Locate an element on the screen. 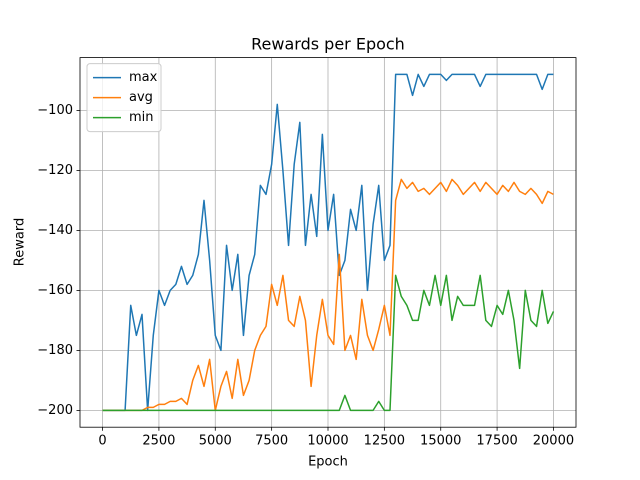 The width and height of the screenshot is (640, 480). chart-title: Rewards per Epoch is located at coordinates (328, 44).